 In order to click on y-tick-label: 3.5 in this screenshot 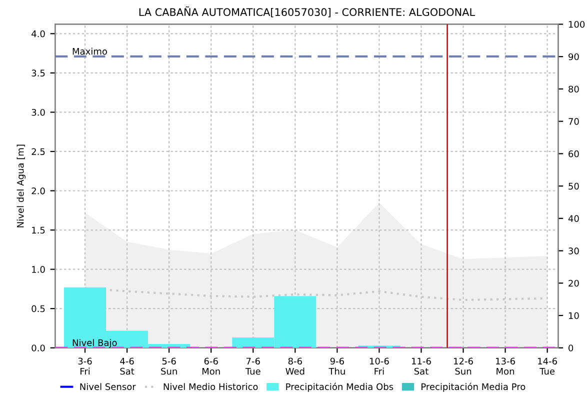, I will do `click(38, 73)`.